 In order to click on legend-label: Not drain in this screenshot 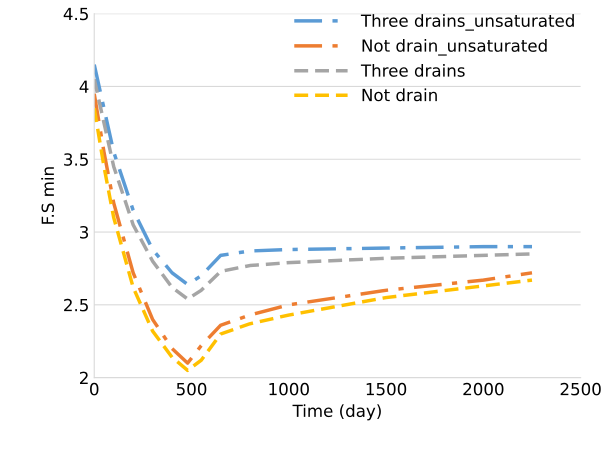, I will do `click(399, 95)`.